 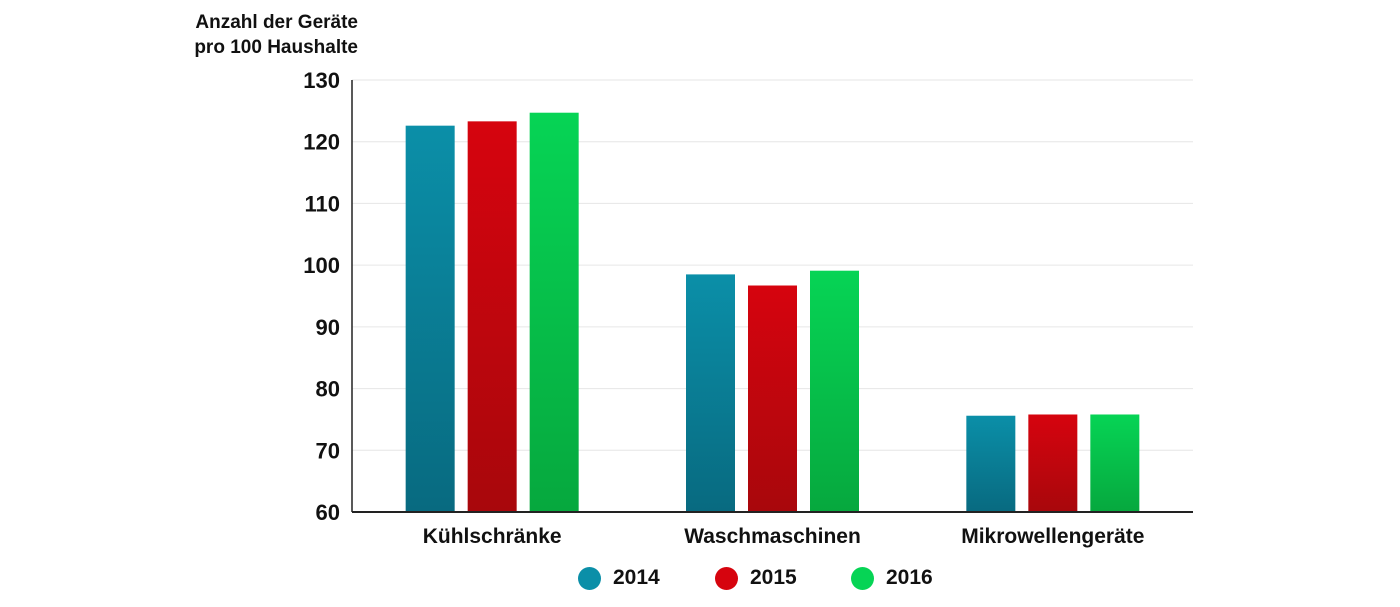 I want to click on legend-label-2014: 2014, so click(x=636, y=577).